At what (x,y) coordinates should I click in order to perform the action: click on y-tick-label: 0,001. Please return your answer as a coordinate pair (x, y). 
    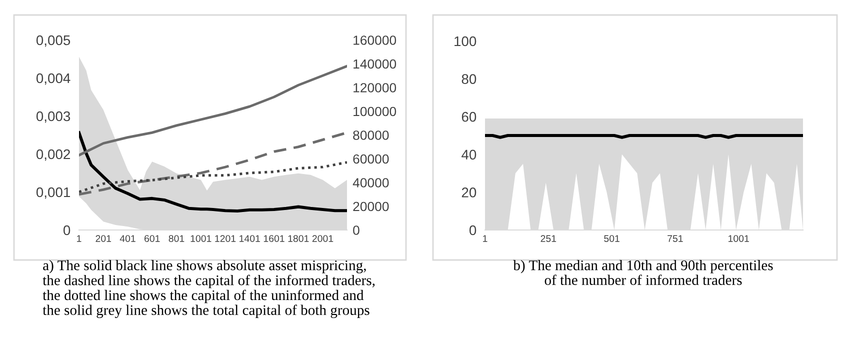
    Looking at the image, I should click on (53, 193).